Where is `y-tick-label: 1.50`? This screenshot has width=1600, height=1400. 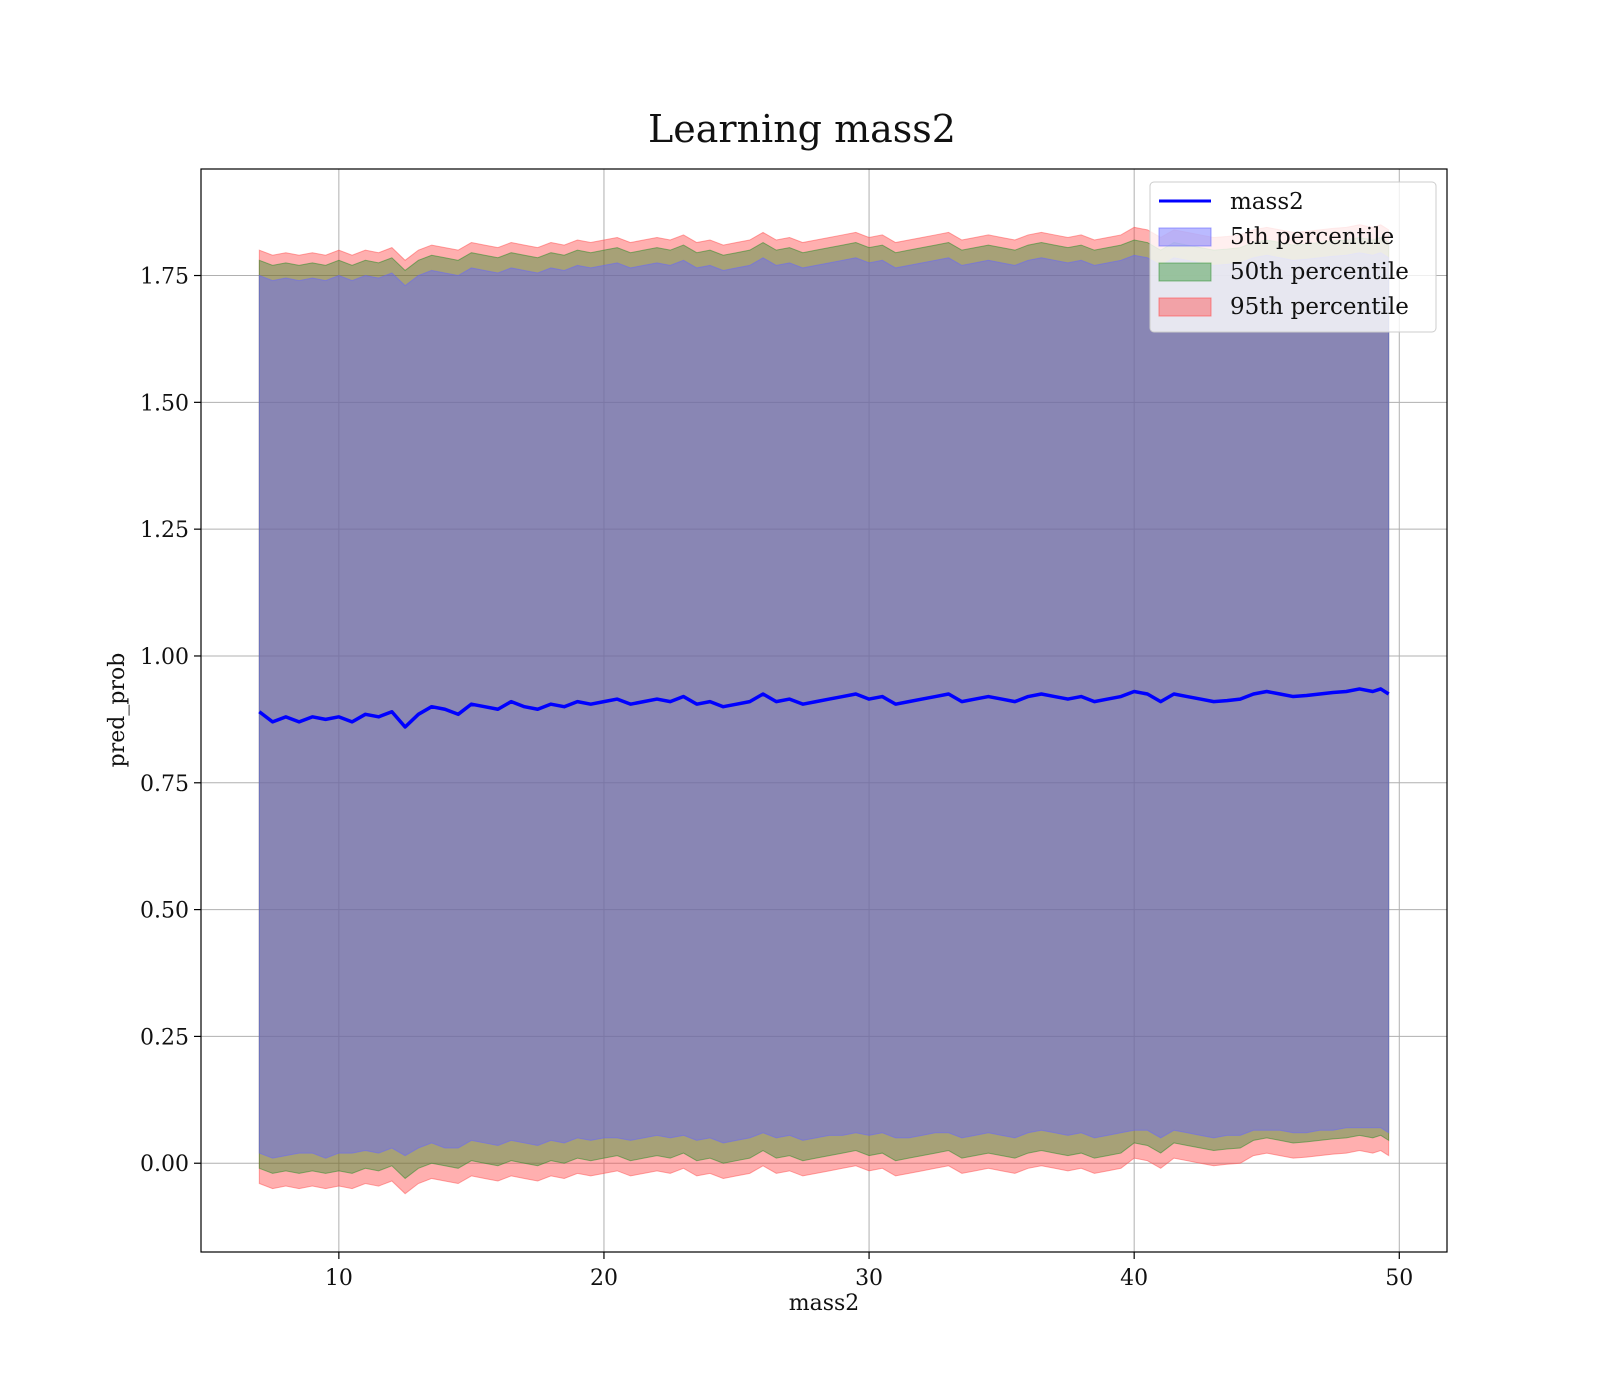 y-tick-label: 1.50 is located at coordinates (164, 403).